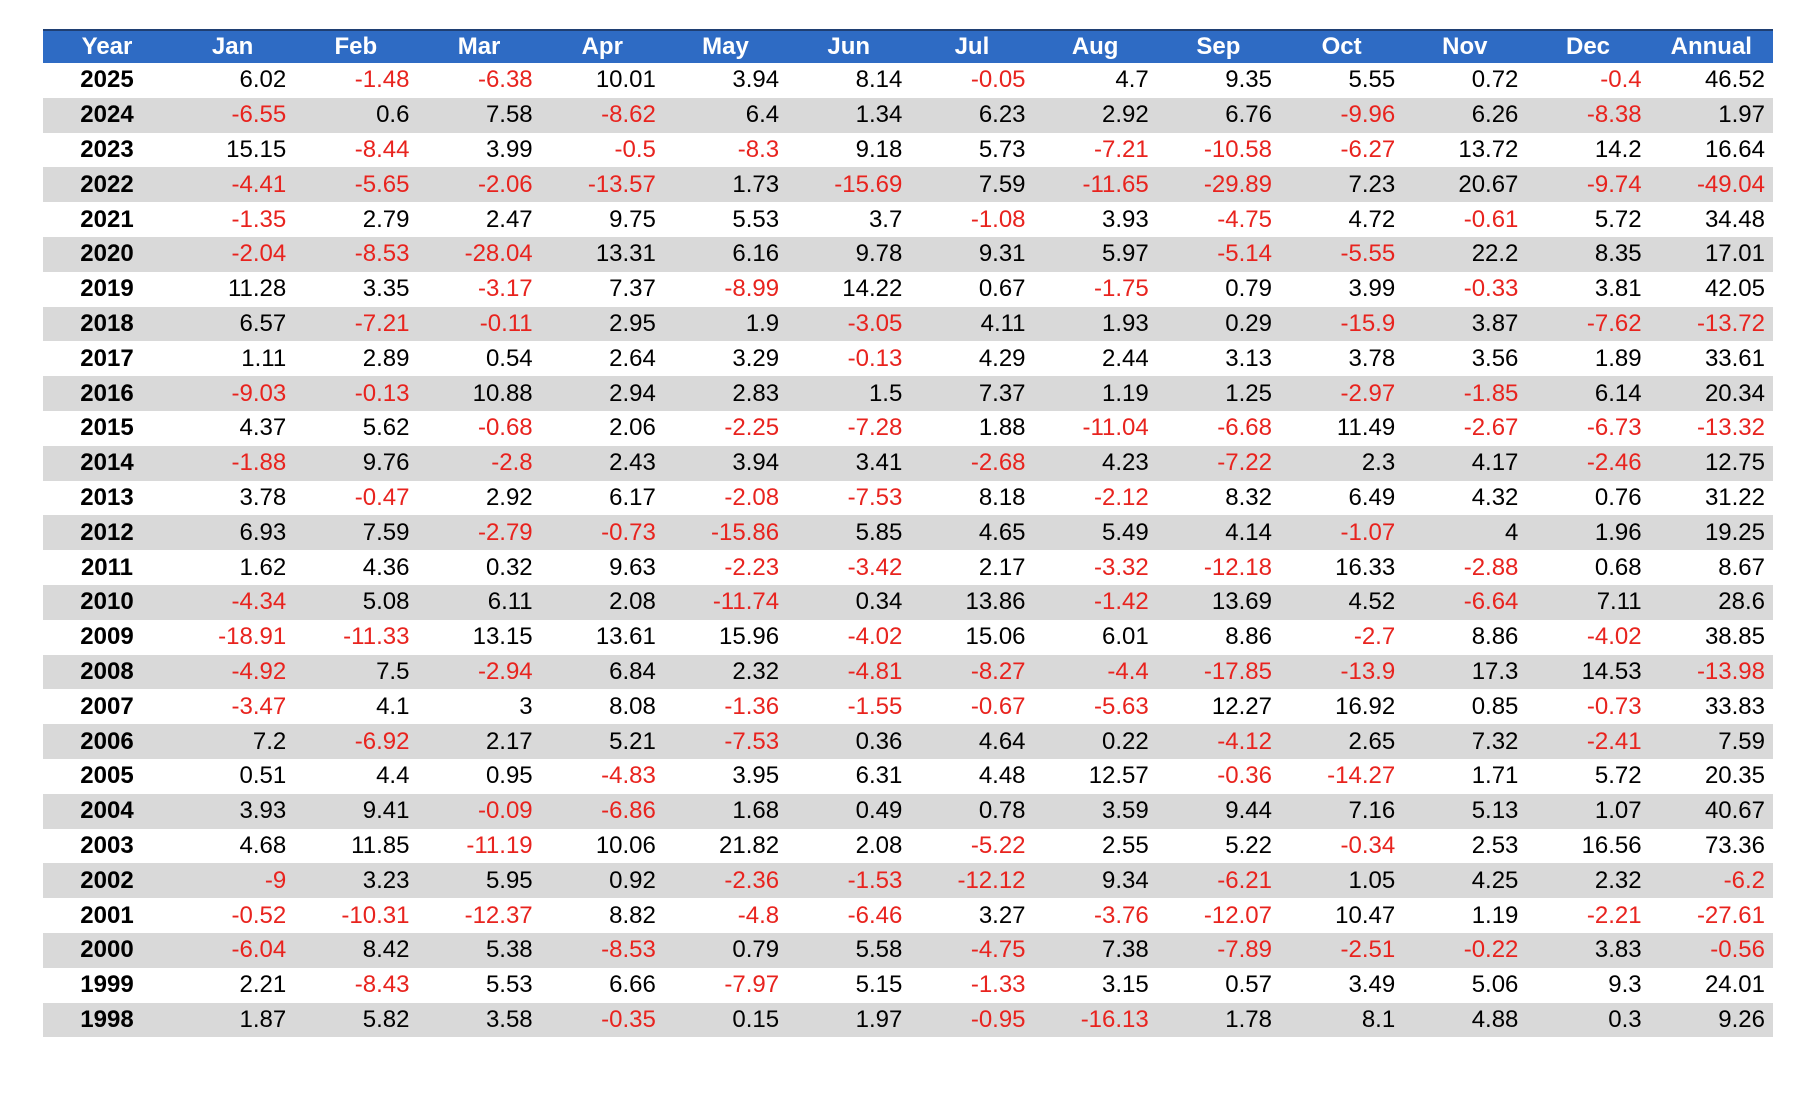 The width and height of the screenshot is (1799, 1093). Describe the element at coordinates (1465, 46) in the screenshot. I see `column-header-nov: Nov` at that location.